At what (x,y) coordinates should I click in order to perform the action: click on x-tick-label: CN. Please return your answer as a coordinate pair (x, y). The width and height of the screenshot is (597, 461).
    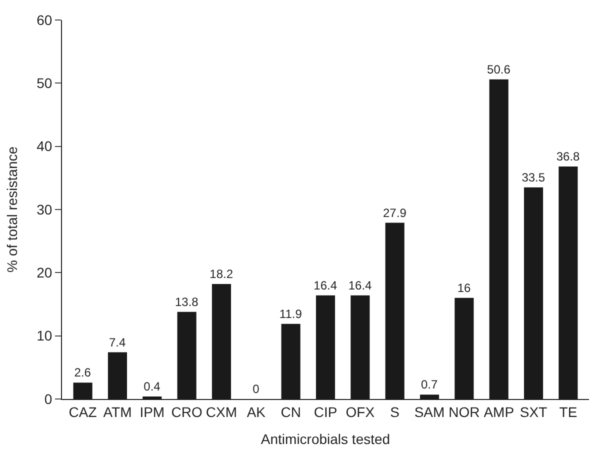
    Looking at the image, I should click on (290, 412).